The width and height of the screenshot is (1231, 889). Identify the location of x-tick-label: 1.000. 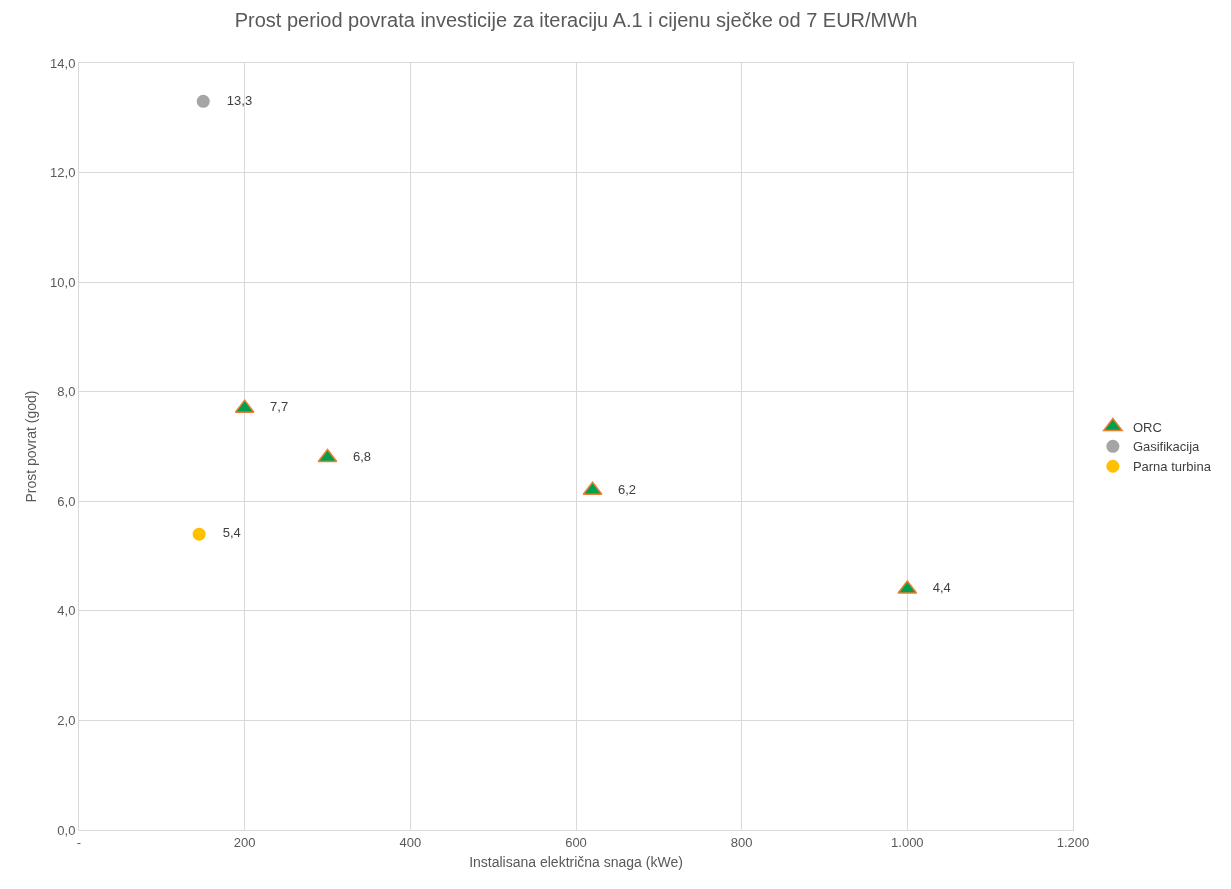
(907, 842).